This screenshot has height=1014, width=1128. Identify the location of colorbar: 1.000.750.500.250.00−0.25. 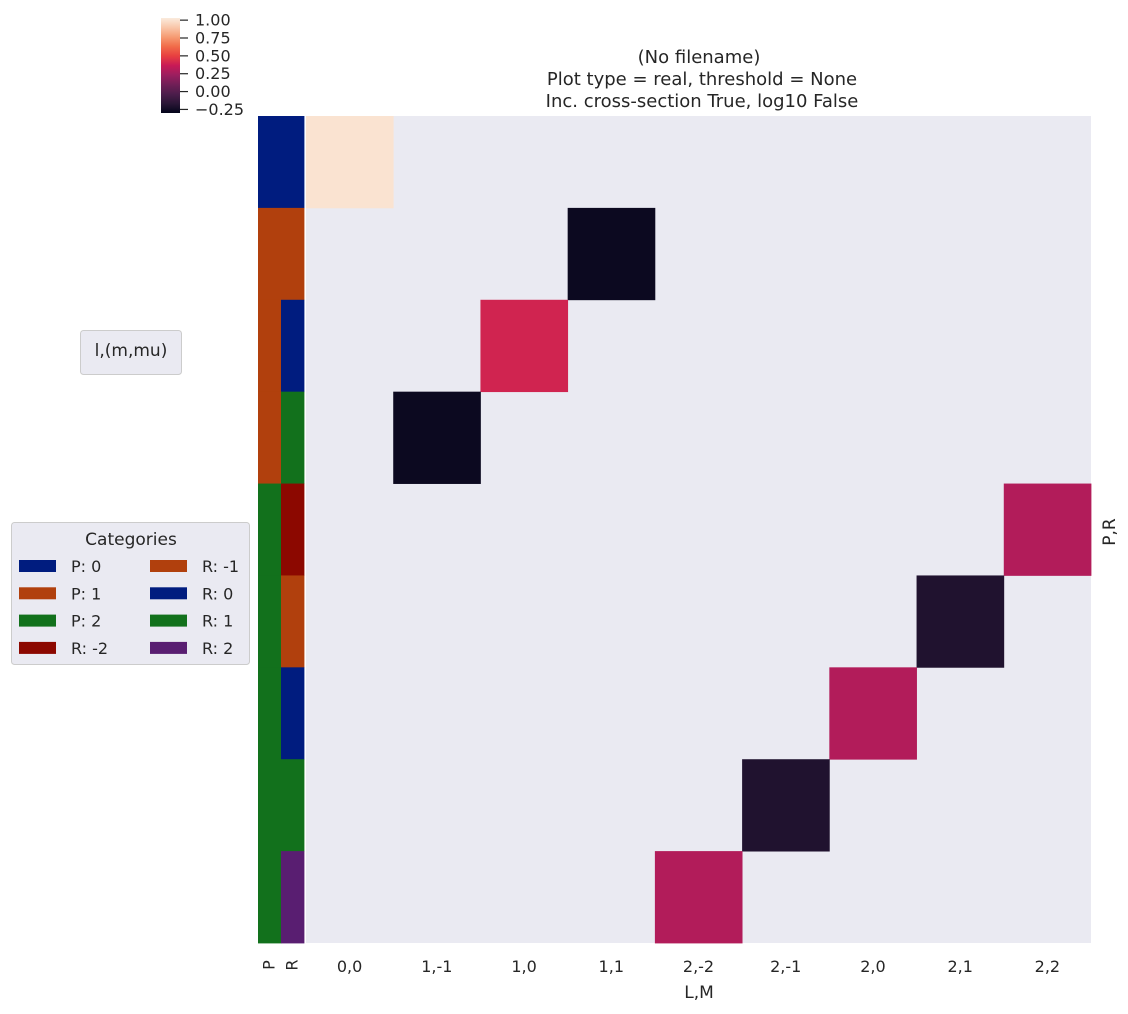
(202, 65).